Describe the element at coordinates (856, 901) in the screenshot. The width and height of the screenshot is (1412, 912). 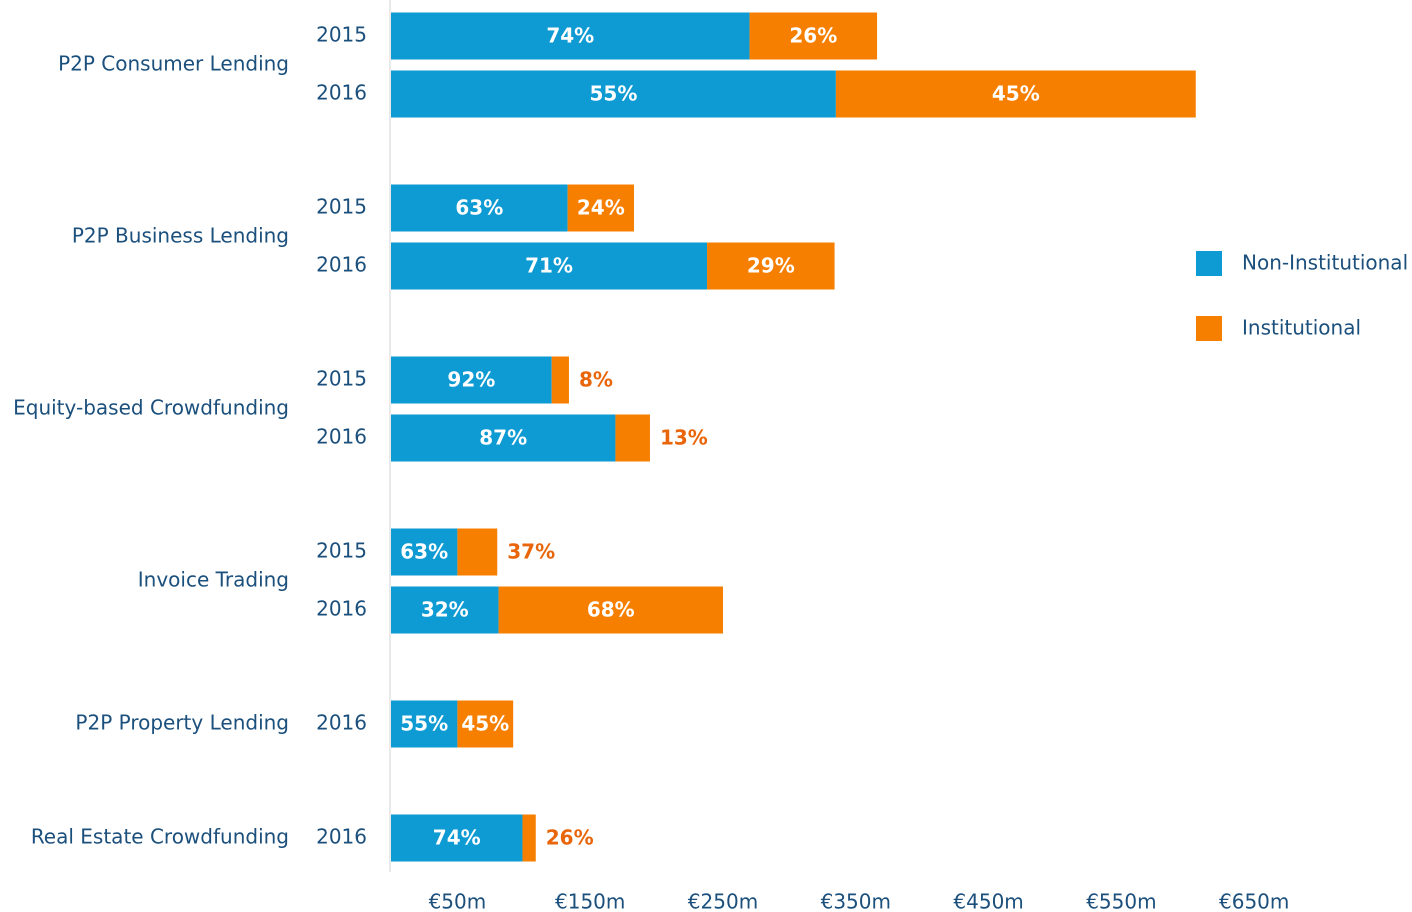
I see `x-tick-label: €350m` at that location.